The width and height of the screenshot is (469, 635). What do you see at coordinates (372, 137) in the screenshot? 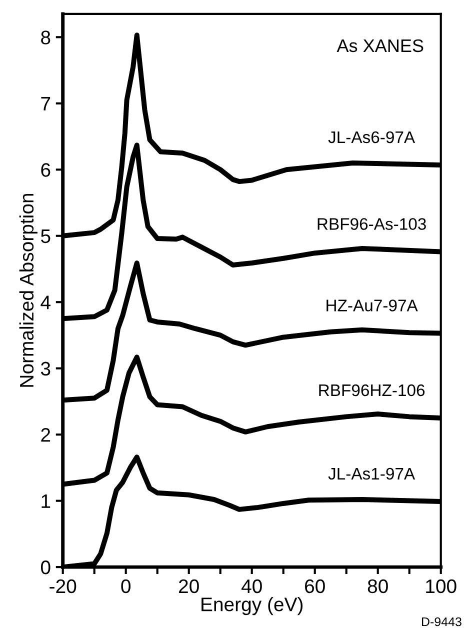
I see `series-label: JL-As6-97A` at bounding box center [372, 137].